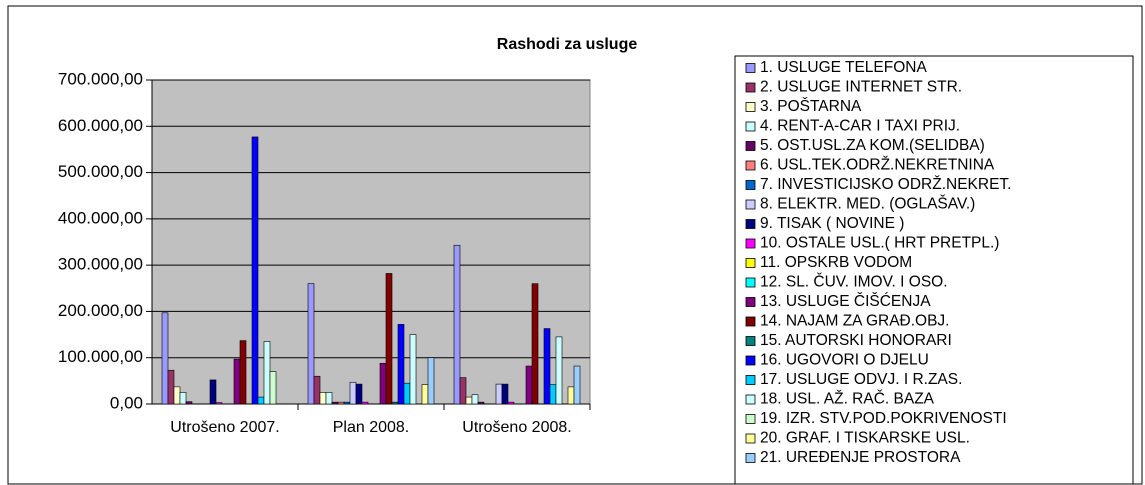 Image resolution: width=1145 pixels, height=485 pixels. Describe the element at coordinates (867, 204) in the screenshot. I see `legend-label: 8. ELEKTR. MED. (OGLAŠAV.)` at that location.